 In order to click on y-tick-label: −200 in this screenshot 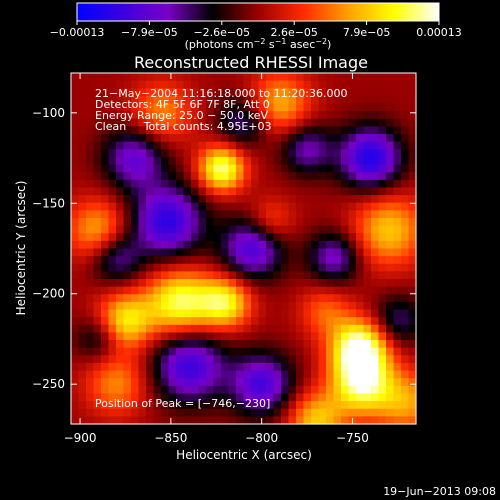, I will do `click(48, 294)`.